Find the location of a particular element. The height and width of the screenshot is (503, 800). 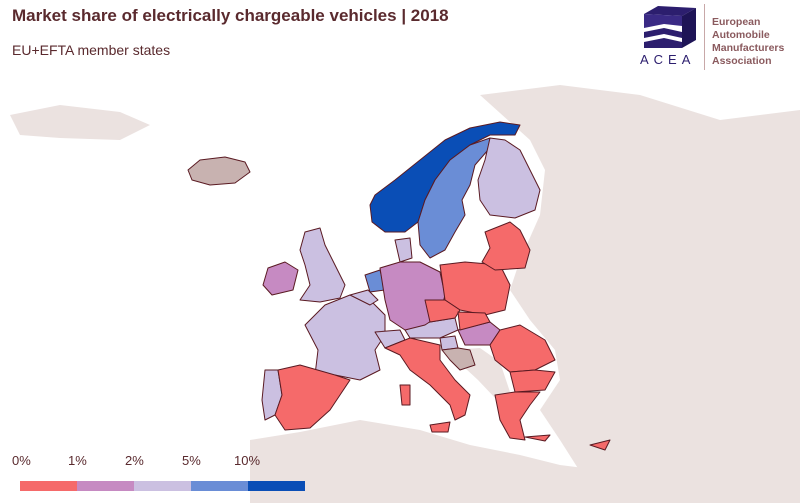

acea-cube-icon is located at coordinates (670, 27).